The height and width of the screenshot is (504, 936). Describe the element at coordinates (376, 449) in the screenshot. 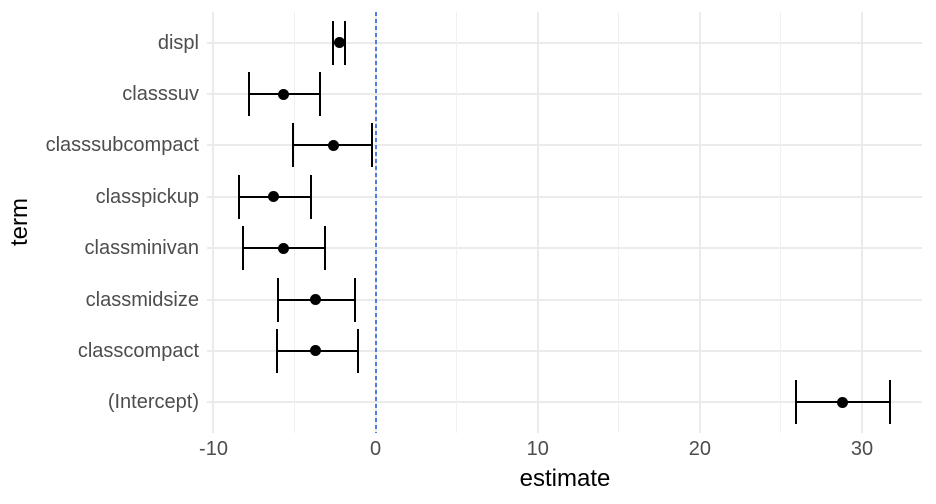

I see `x-tick-label: 0` at that location.